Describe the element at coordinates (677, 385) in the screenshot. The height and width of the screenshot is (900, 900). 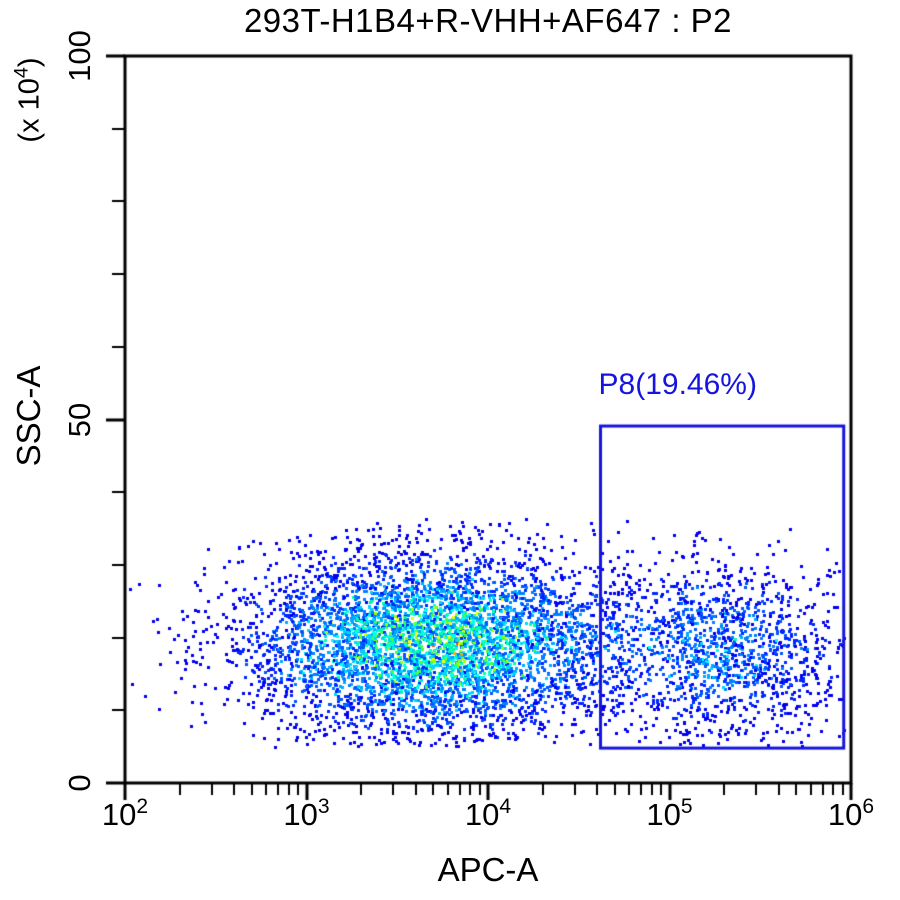
I see `gate-label: P8(19.46%)` at that location.